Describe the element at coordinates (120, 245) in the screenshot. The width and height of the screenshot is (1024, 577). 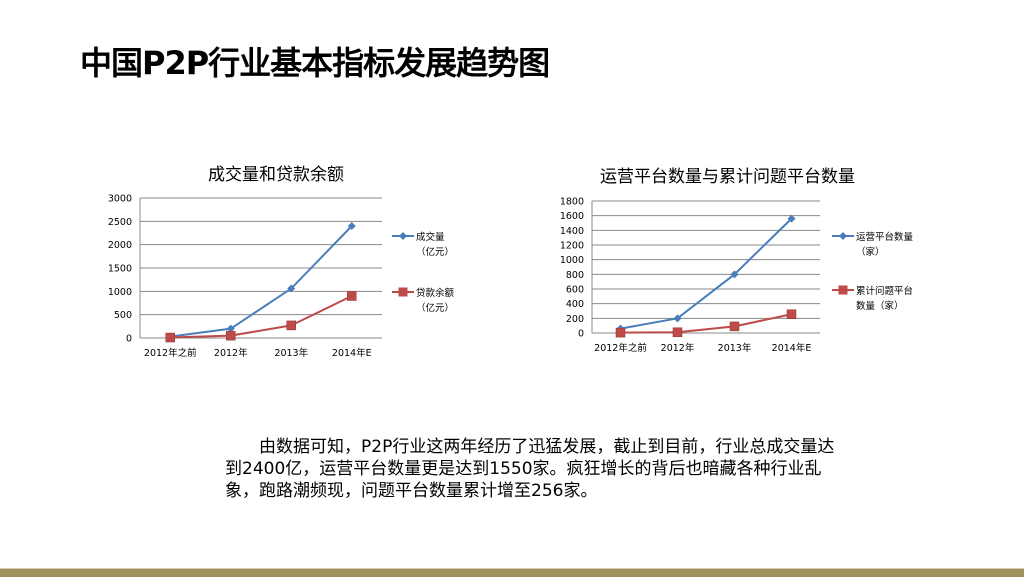
I see `y-tick-label: 2000` at that location.